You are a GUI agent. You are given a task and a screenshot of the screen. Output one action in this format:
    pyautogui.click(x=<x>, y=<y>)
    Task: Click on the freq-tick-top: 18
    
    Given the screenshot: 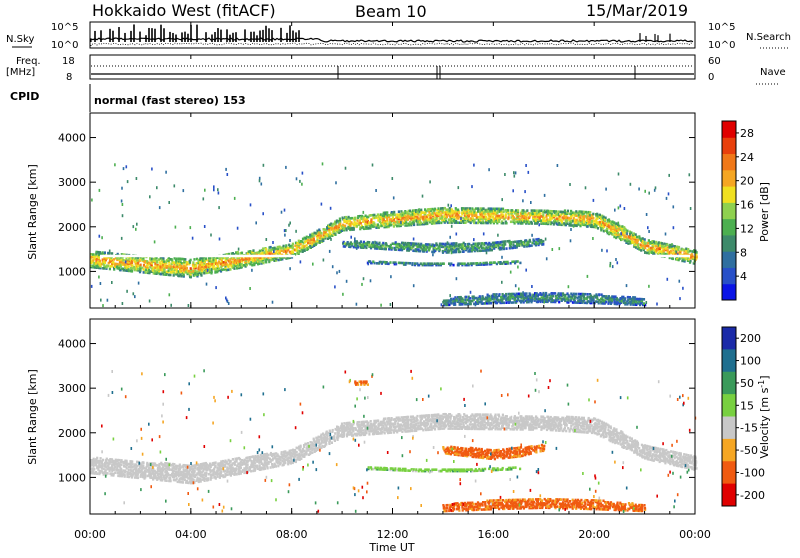 What is the action you would take?
    pyautogui.click(x=68, y=61)
    